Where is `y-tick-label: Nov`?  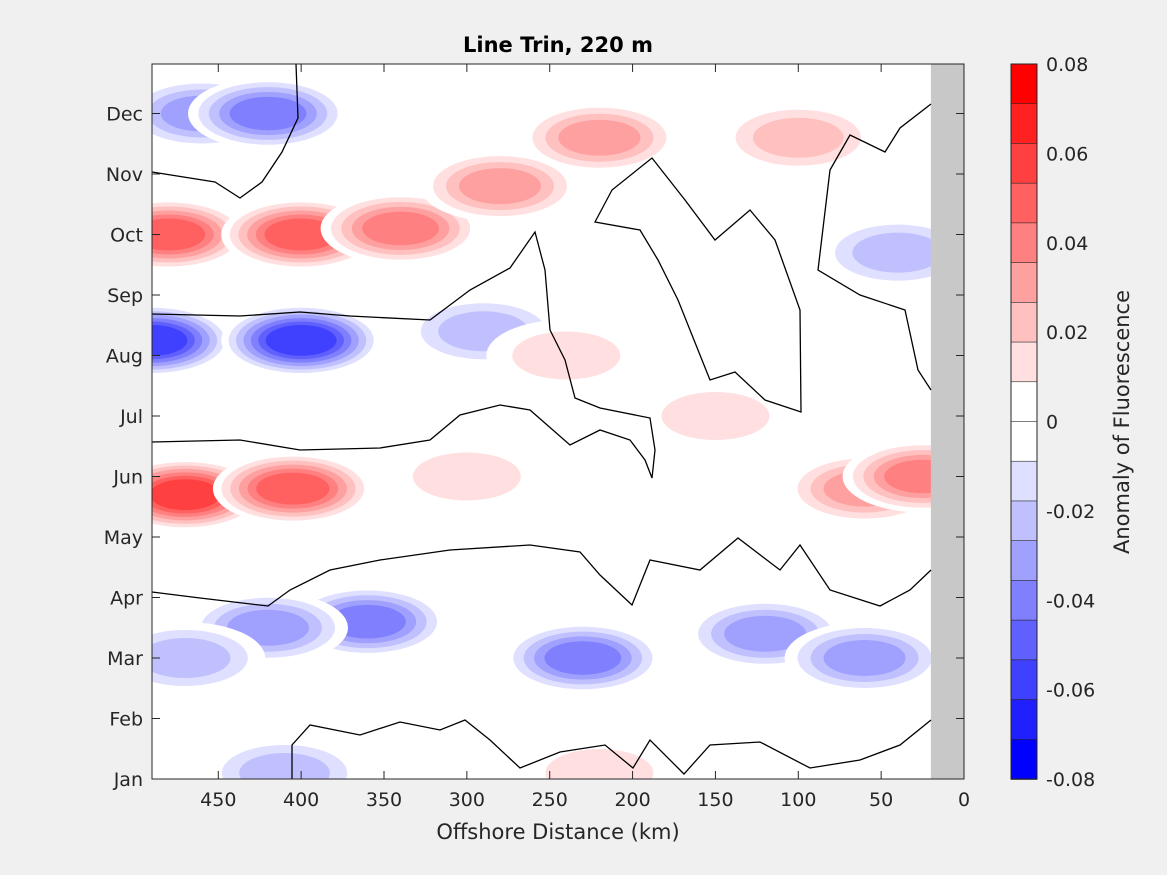 y-tick-label: Nov is located at coordinates (124, 175).